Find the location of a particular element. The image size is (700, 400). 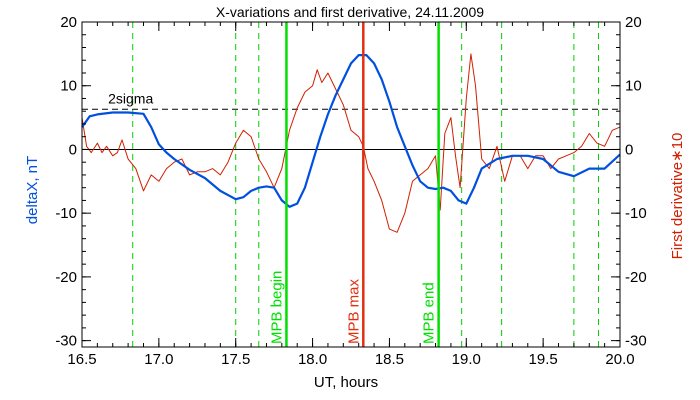

x-tick-label: 17.0 is located at coordinates (158, 359).